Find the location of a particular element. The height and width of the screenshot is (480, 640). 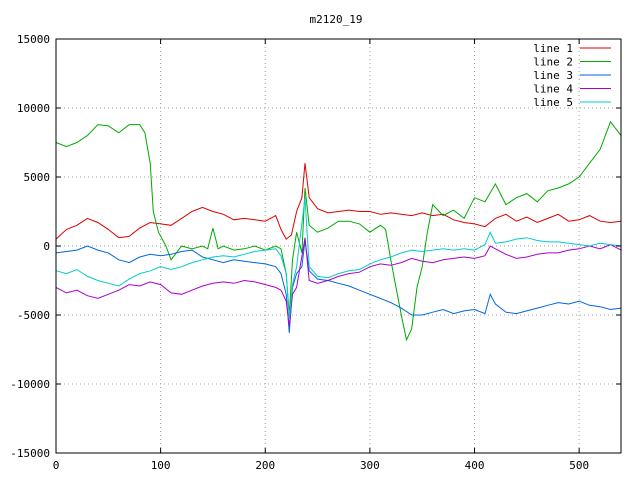

chart-title: m2120_19 is located at coordinates (336, 19).